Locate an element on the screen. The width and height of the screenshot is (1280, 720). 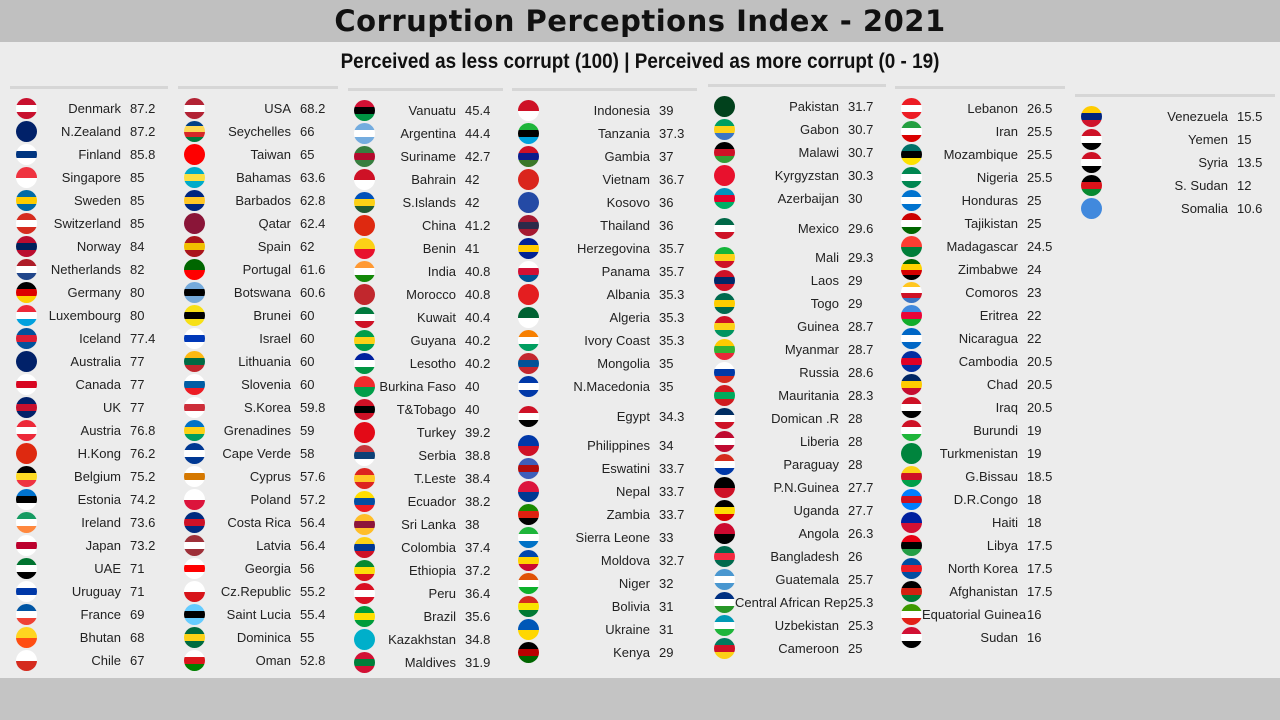
country-name: Denmark is located at coordinates (94, 108).